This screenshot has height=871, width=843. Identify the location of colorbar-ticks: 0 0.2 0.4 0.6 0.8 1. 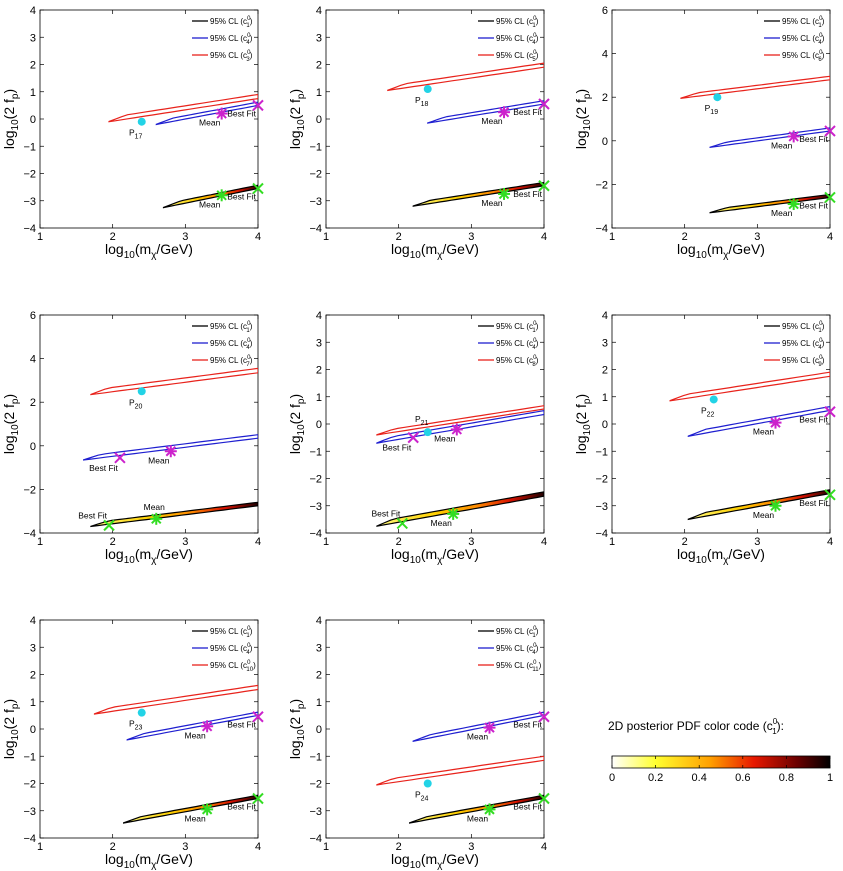
(721, 770).